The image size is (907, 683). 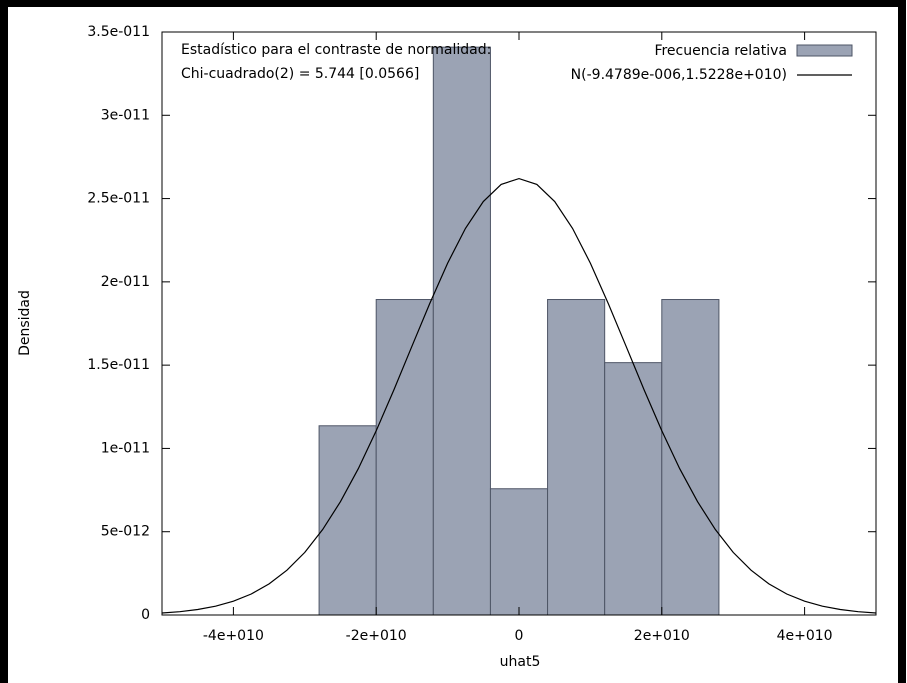 What do you see at coordinates (520, 662) in the screenshot?
I see `x-axis-label: uhat5` at bounding box center [520, 662].